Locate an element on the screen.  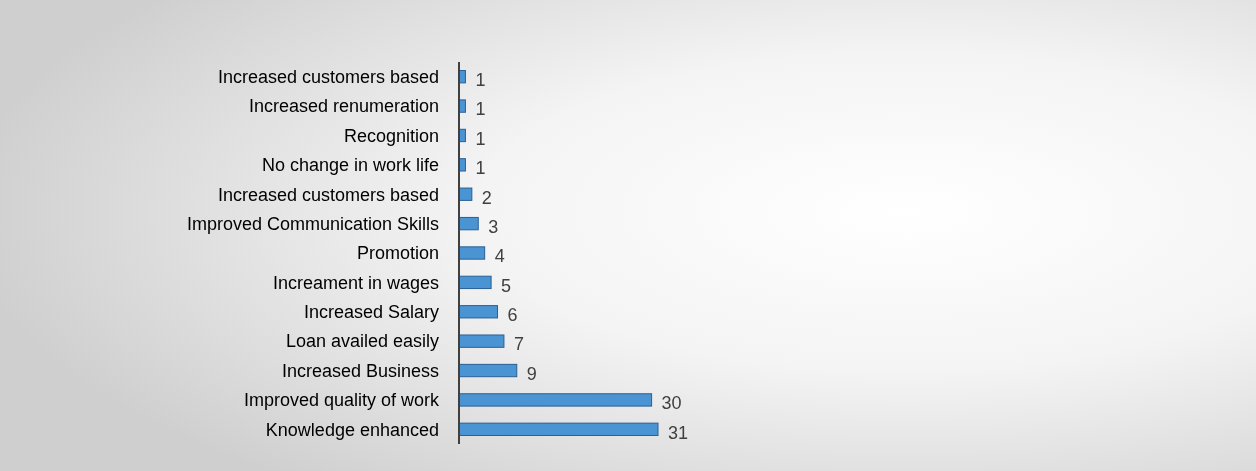
data-label: 3 is located at coordinates (493, 226).